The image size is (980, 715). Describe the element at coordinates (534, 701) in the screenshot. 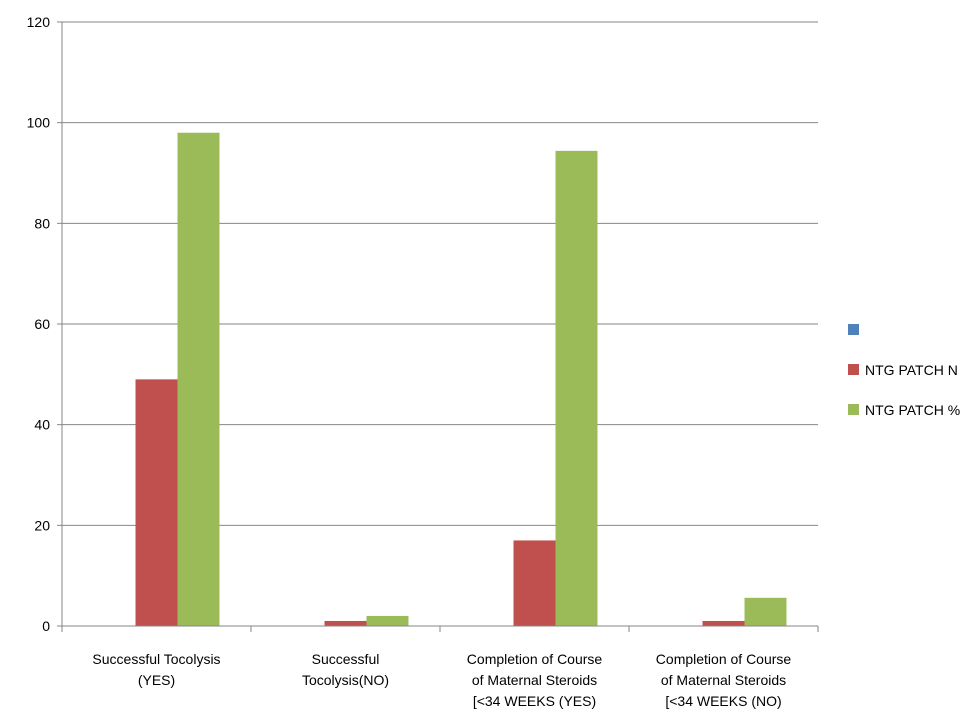

I see `x-category-label: [<34 WEEKS (YES)` at that location.